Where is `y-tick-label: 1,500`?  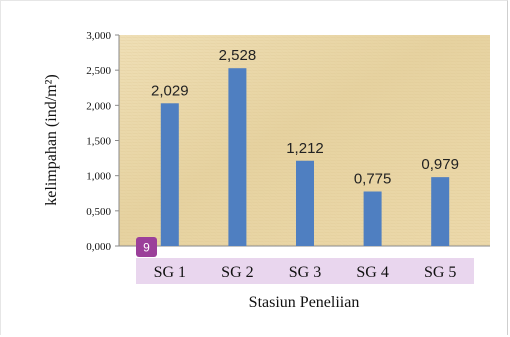
y-tick-label: 1,500 is located at coordinates (98, 142).